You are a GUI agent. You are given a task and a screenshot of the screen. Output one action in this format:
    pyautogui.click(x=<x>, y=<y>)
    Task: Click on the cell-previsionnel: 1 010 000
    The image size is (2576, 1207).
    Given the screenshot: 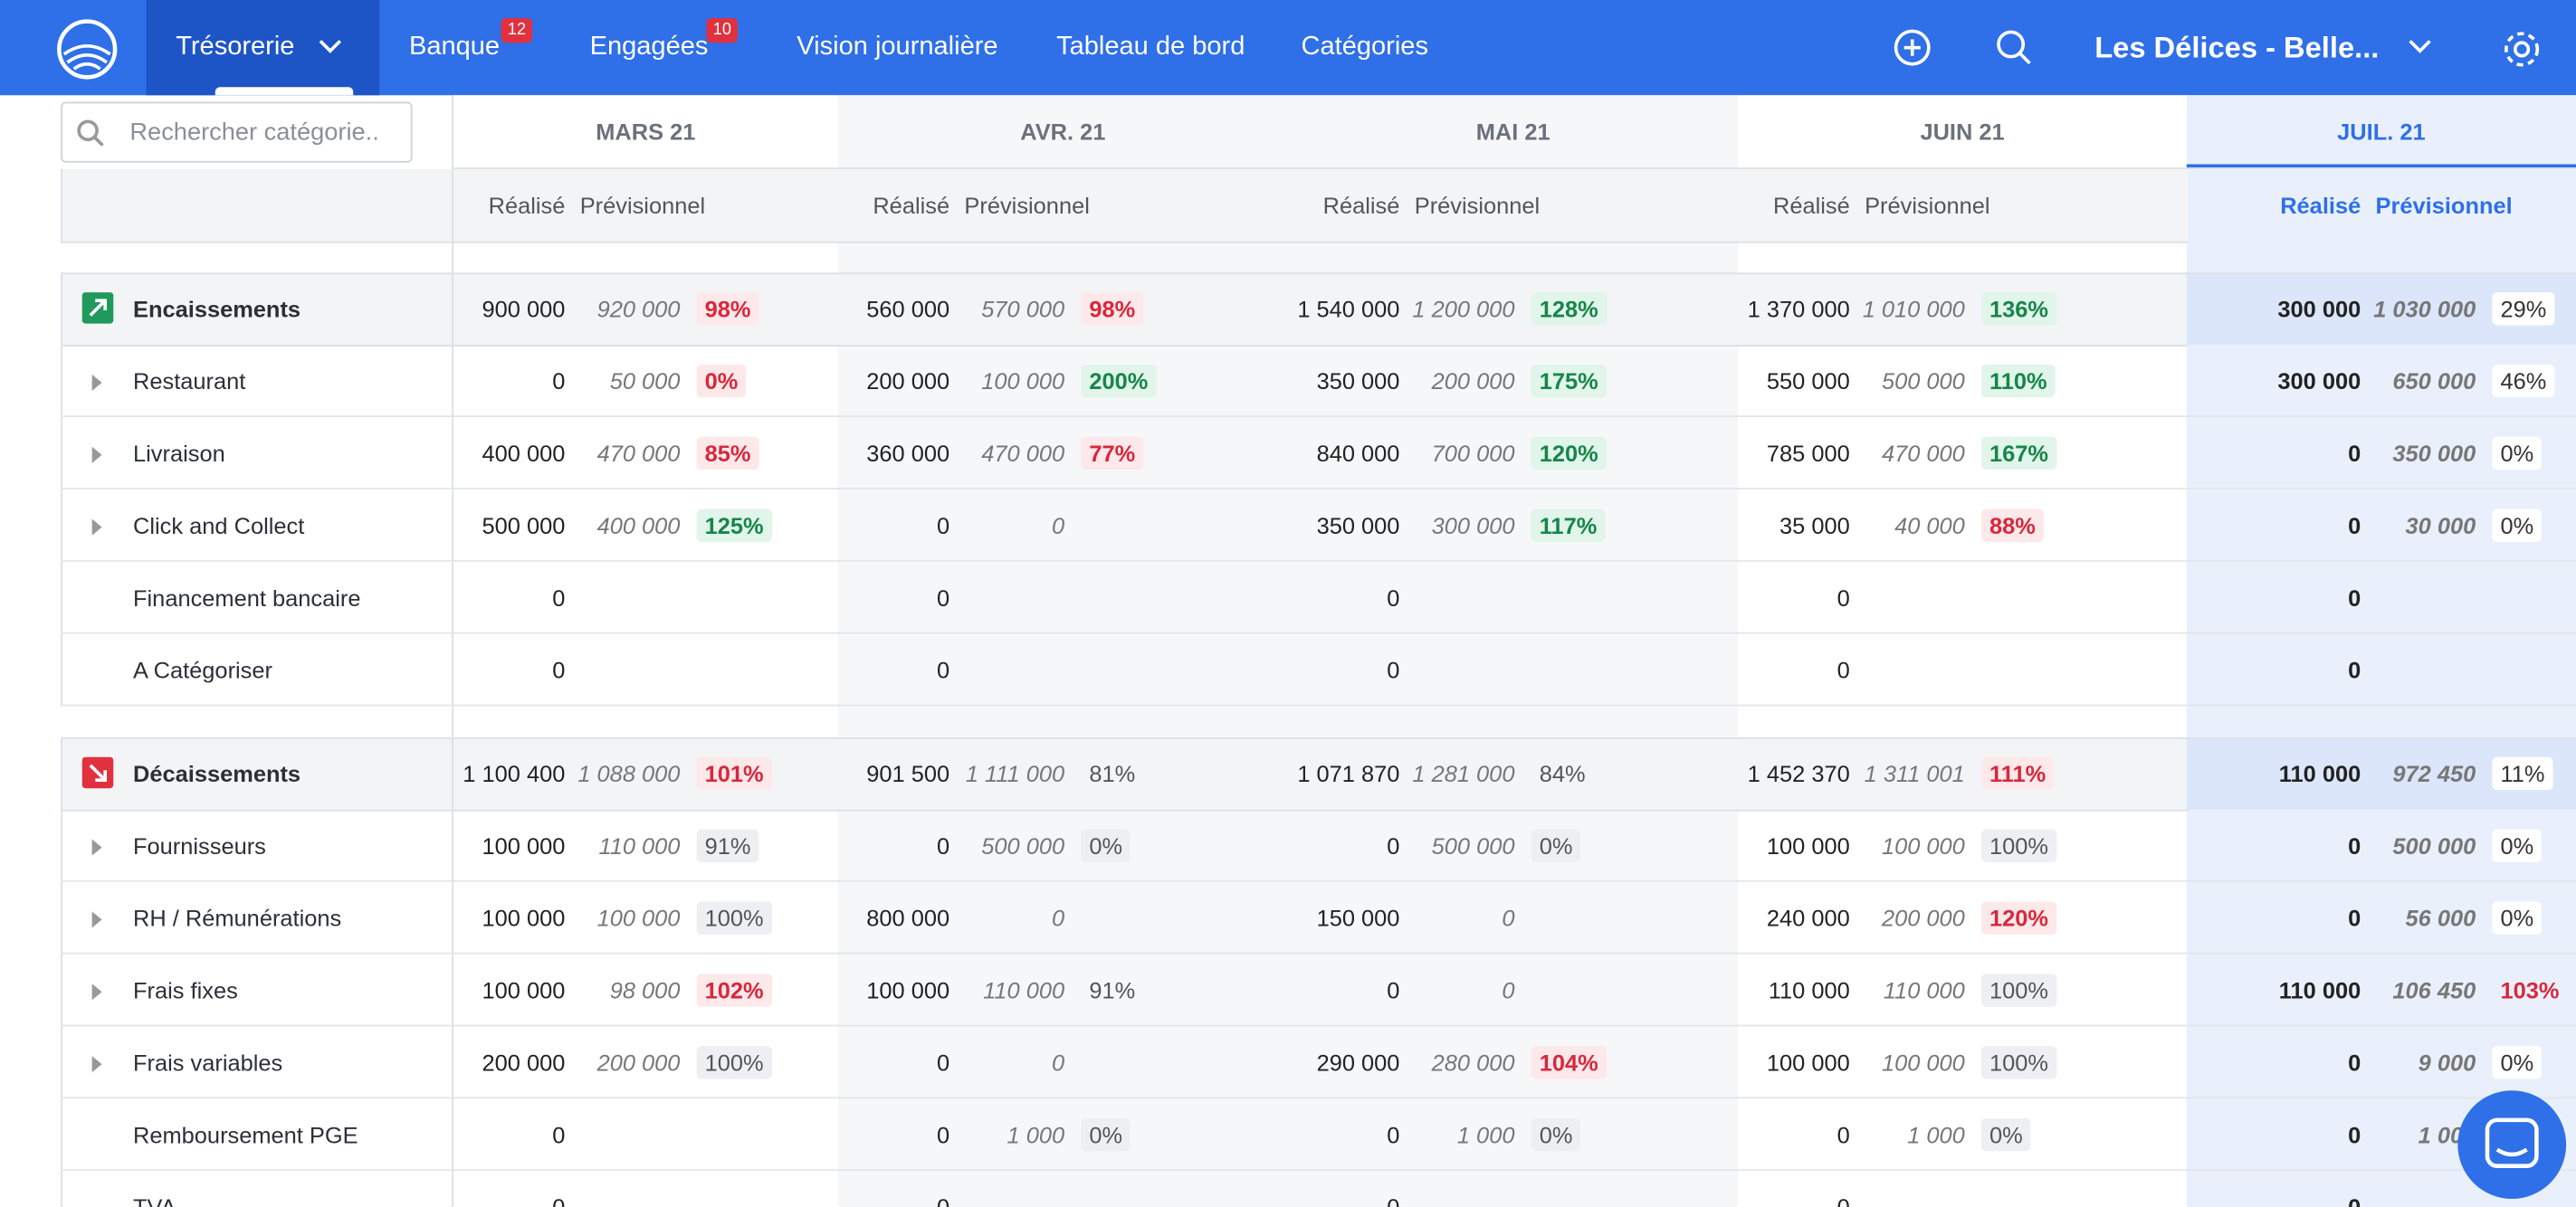 What is the action you would take?
    pyautogui.click(x=1914, y=309)
    